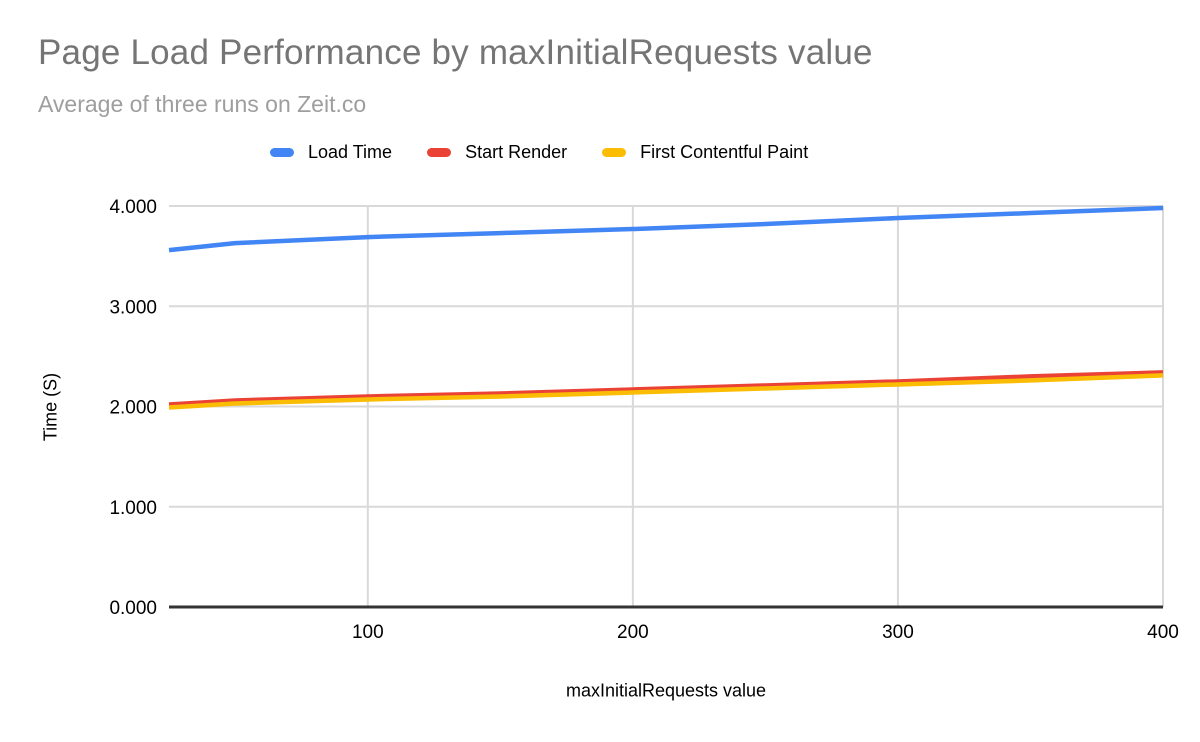  Describe the element at coordinates (133, 508) in the screenshot. I see `y-tick-label-1.000: 1.000` at that location.